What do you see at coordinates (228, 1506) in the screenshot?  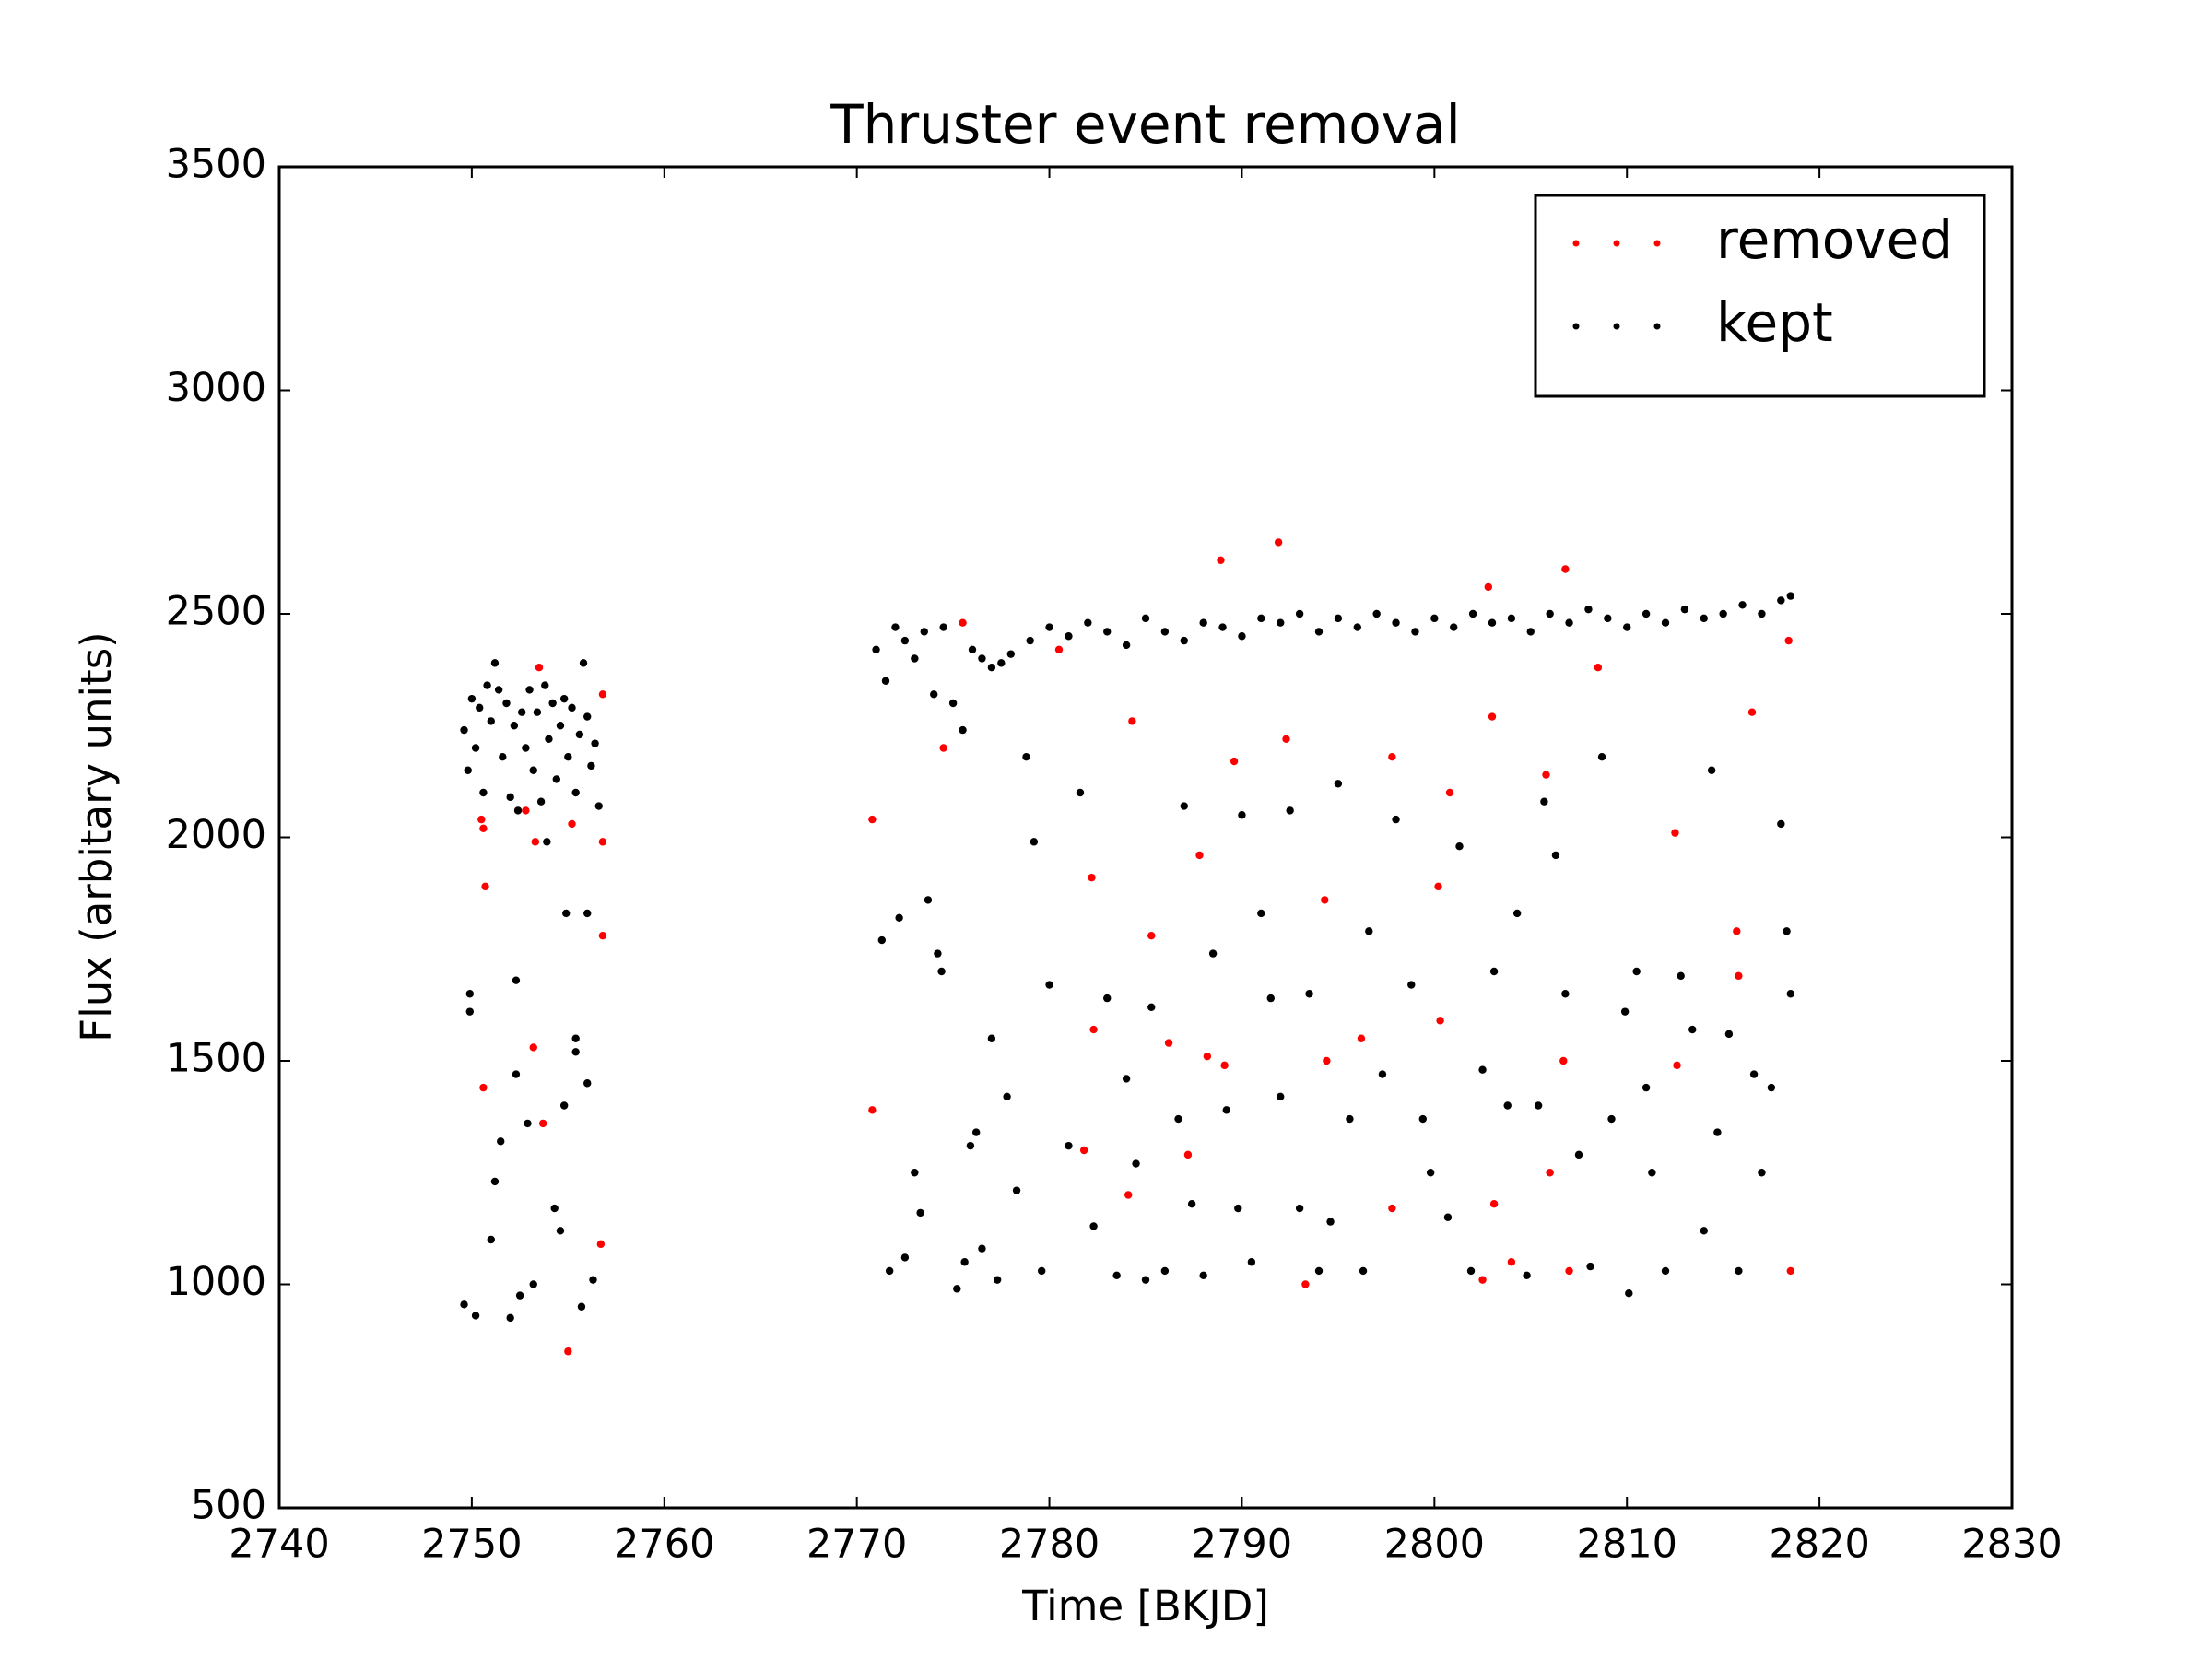 I see `y-tick-label: 500` at bounding box center [228, 1506].